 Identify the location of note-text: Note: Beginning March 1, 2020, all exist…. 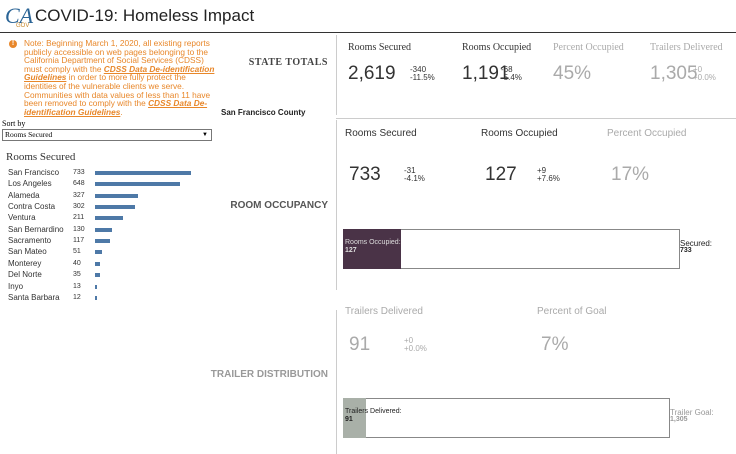
(117, 56).